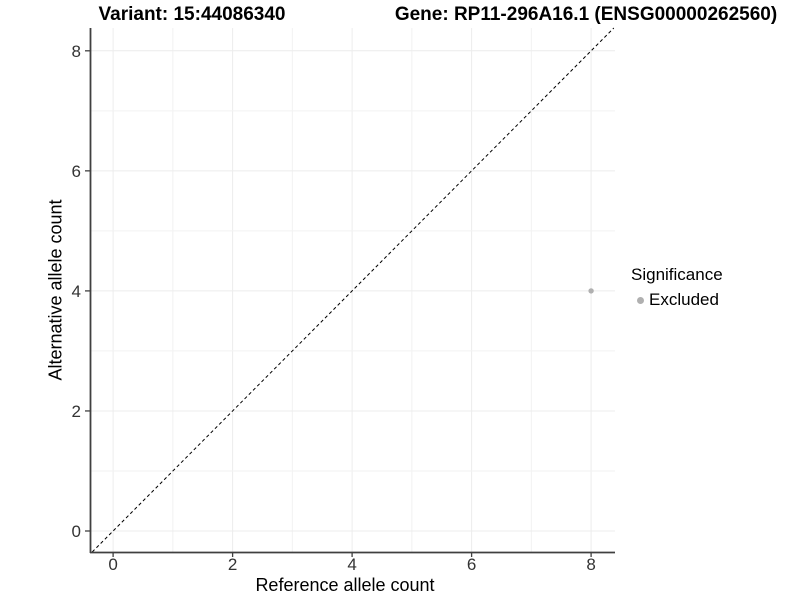 The height and width of the screenshot is (600, 800). I want to click on excluded-point-icon, so click(640, 300).